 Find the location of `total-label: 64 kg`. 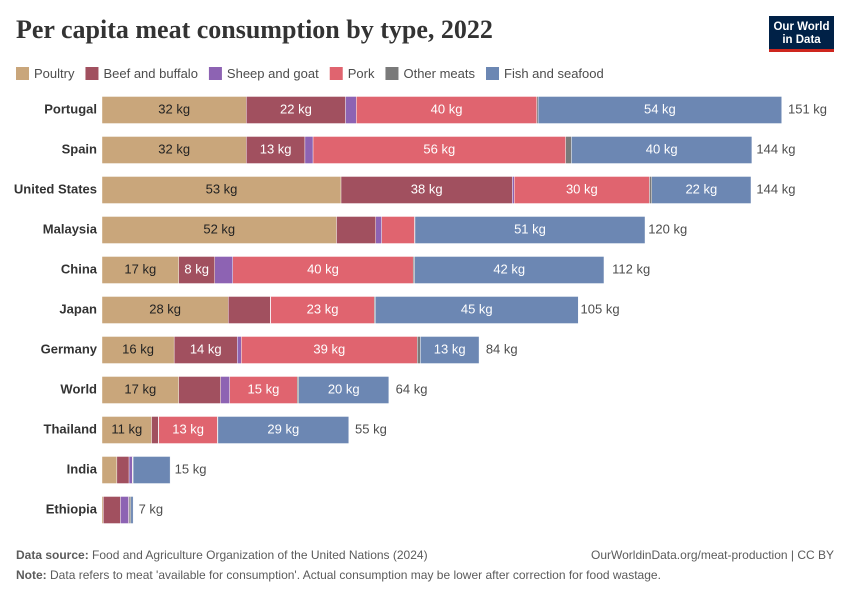

total-label: 64 kg is located at coordinates (412, 388).